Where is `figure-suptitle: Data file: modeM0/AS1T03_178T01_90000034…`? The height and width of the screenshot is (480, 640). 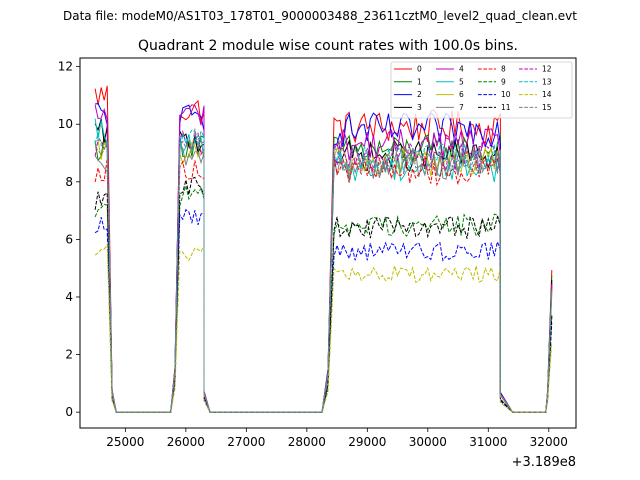
figure-suptitle: Data file: modeM0/AS1T03_178T01_90000034… is located at coordinates (320, 16).